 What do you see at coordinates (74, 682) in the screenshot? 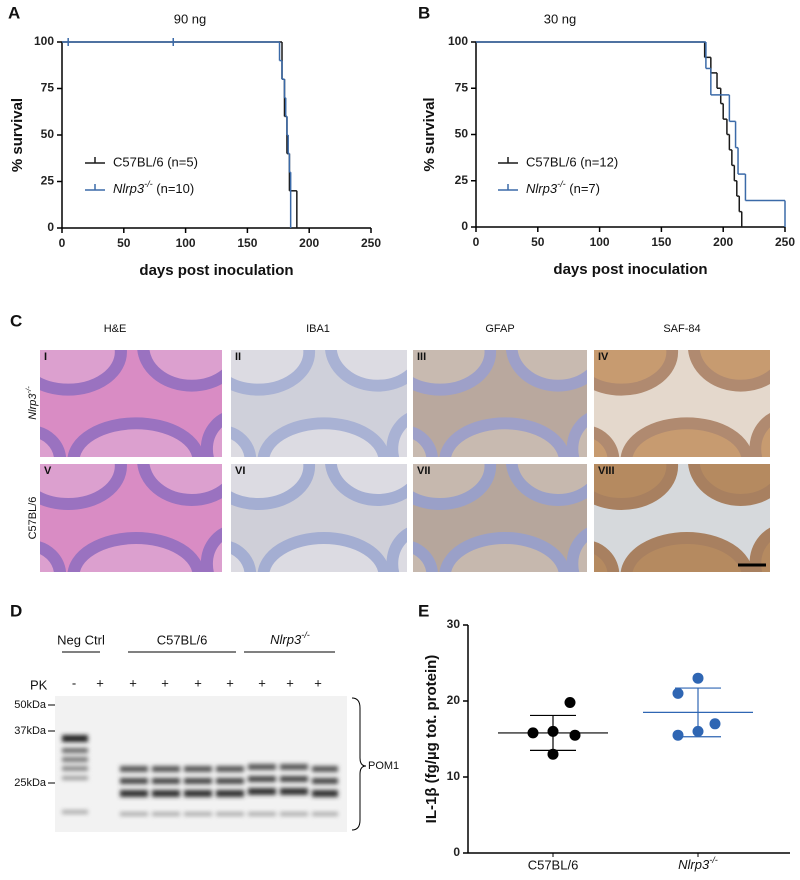
I see `pk-sign: -` at bounding box center [74, 682].